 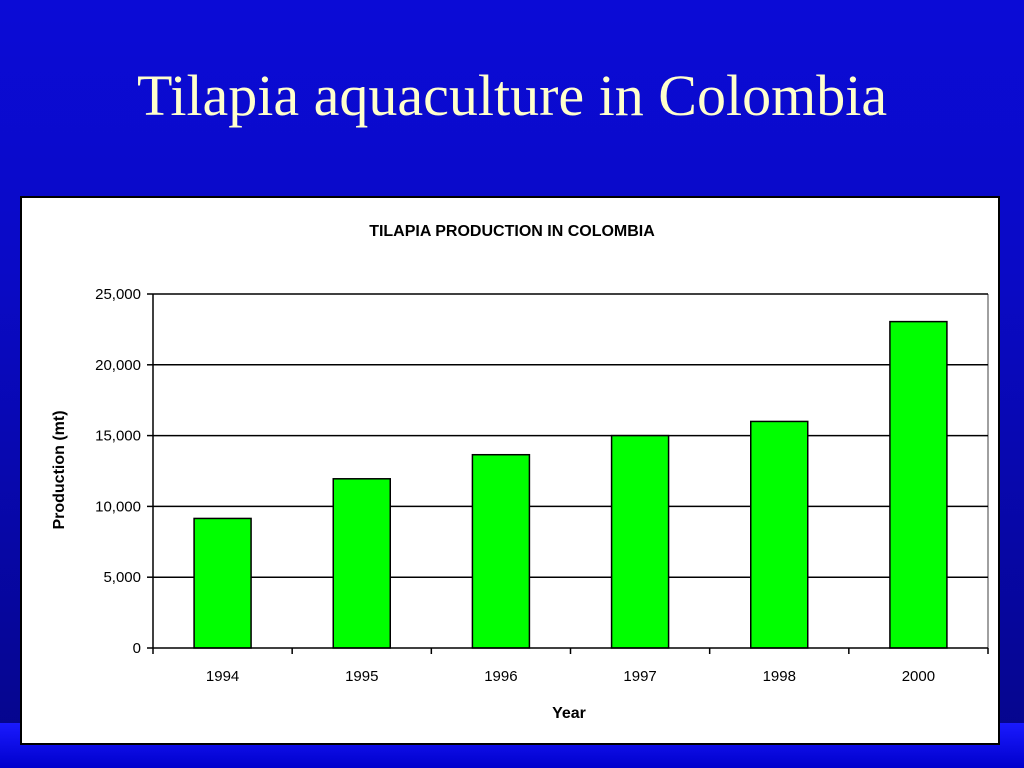 I want to click on bar-1994, so click(x=222, y=583).